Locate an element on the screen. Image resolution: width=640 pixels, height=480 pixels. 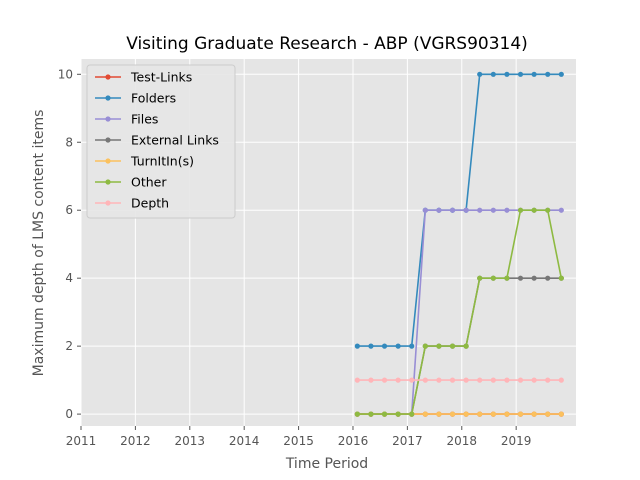
series-other is located at coordinates (459, 312).